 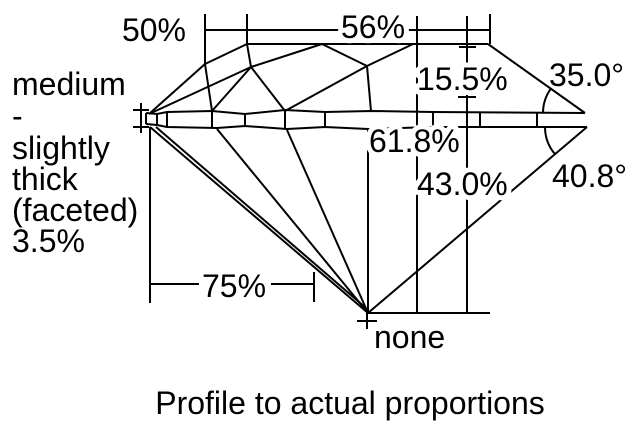 I want to click on lower-girdle-length-label: 75%, so click(x=234, y=286).